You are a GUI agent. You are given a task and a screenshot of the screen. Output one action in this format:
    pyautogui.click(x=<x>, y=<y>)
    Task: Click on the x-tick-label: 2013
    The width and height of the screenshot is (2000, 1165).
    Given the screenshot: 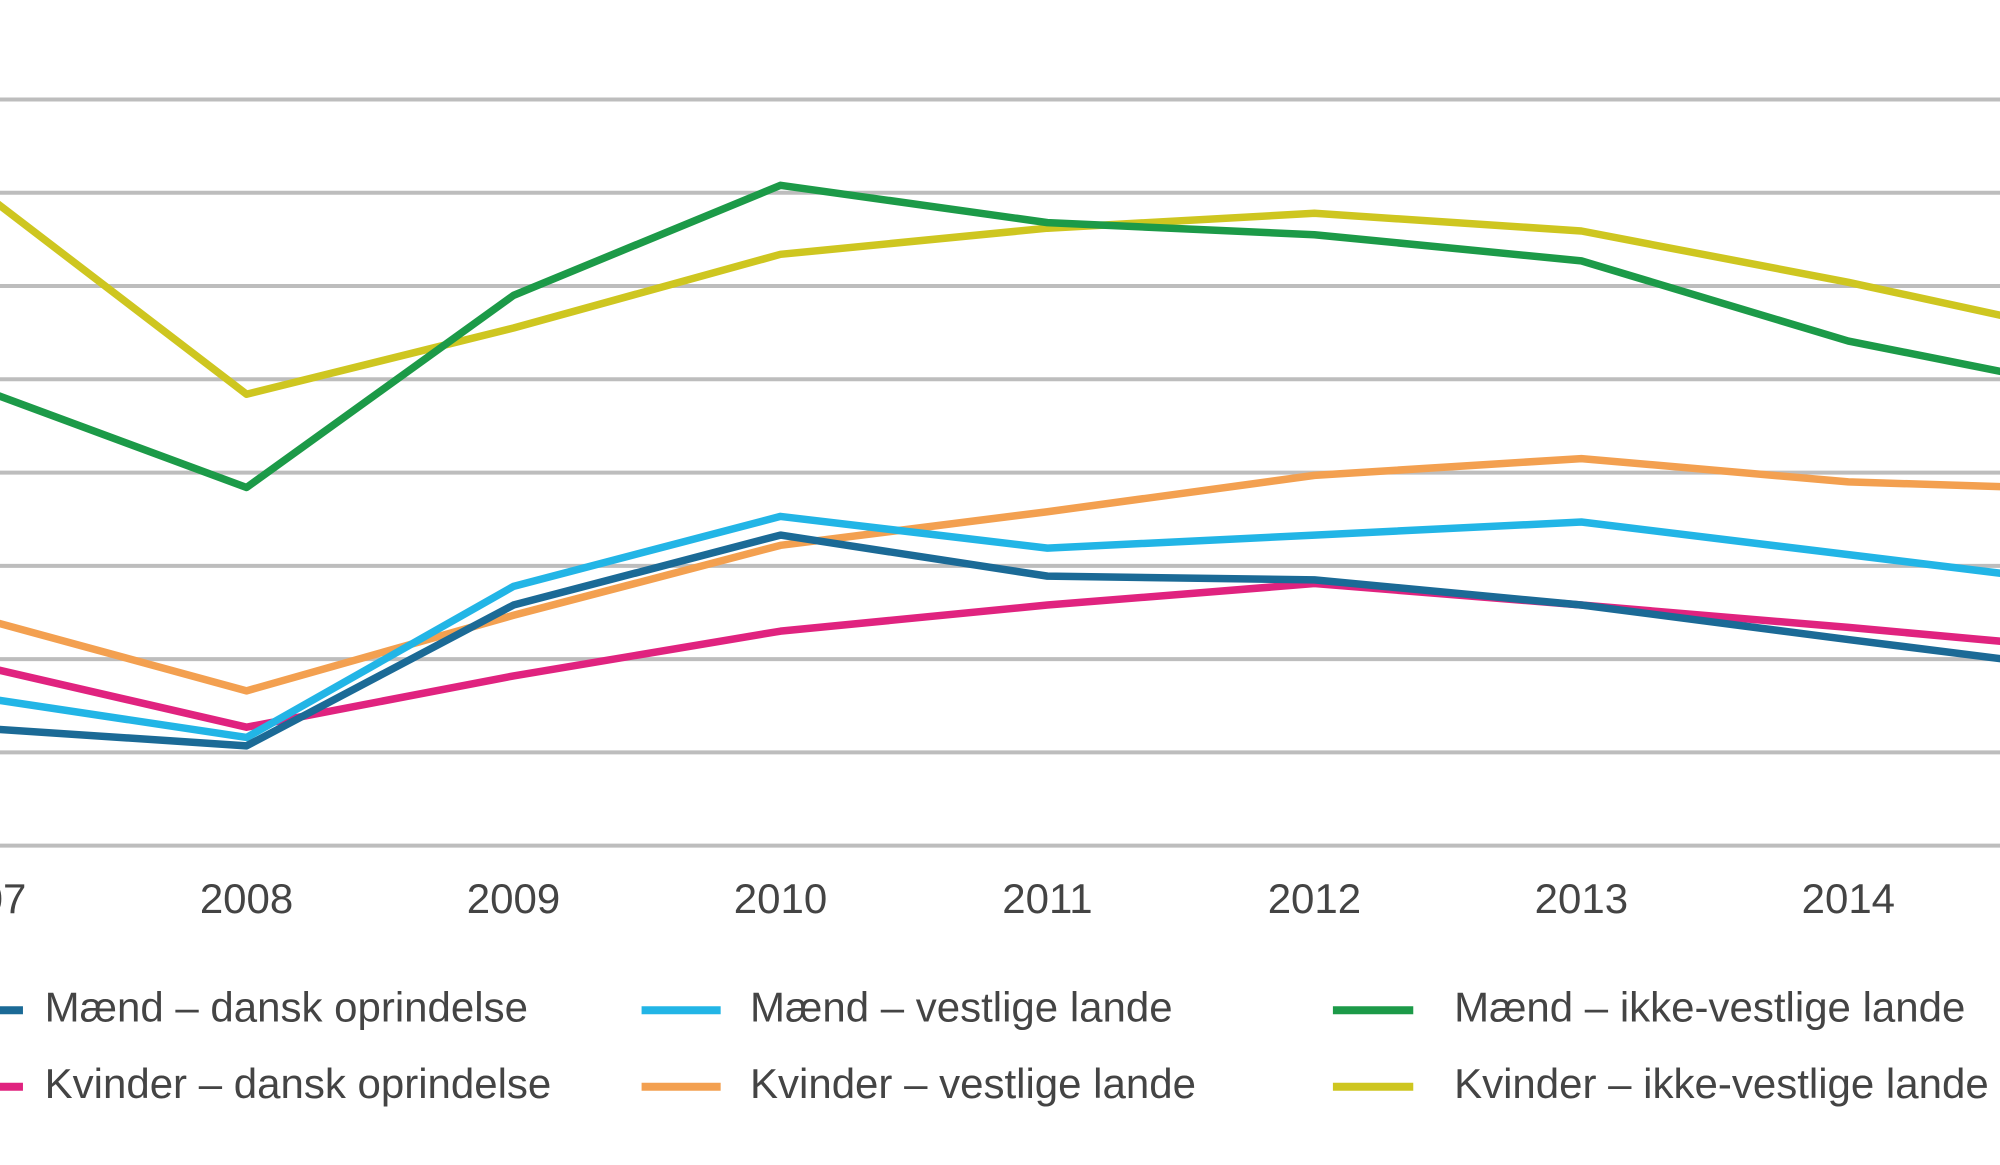 What is the action you would take?
    pyautogui.click(x=1581, y=898)
    